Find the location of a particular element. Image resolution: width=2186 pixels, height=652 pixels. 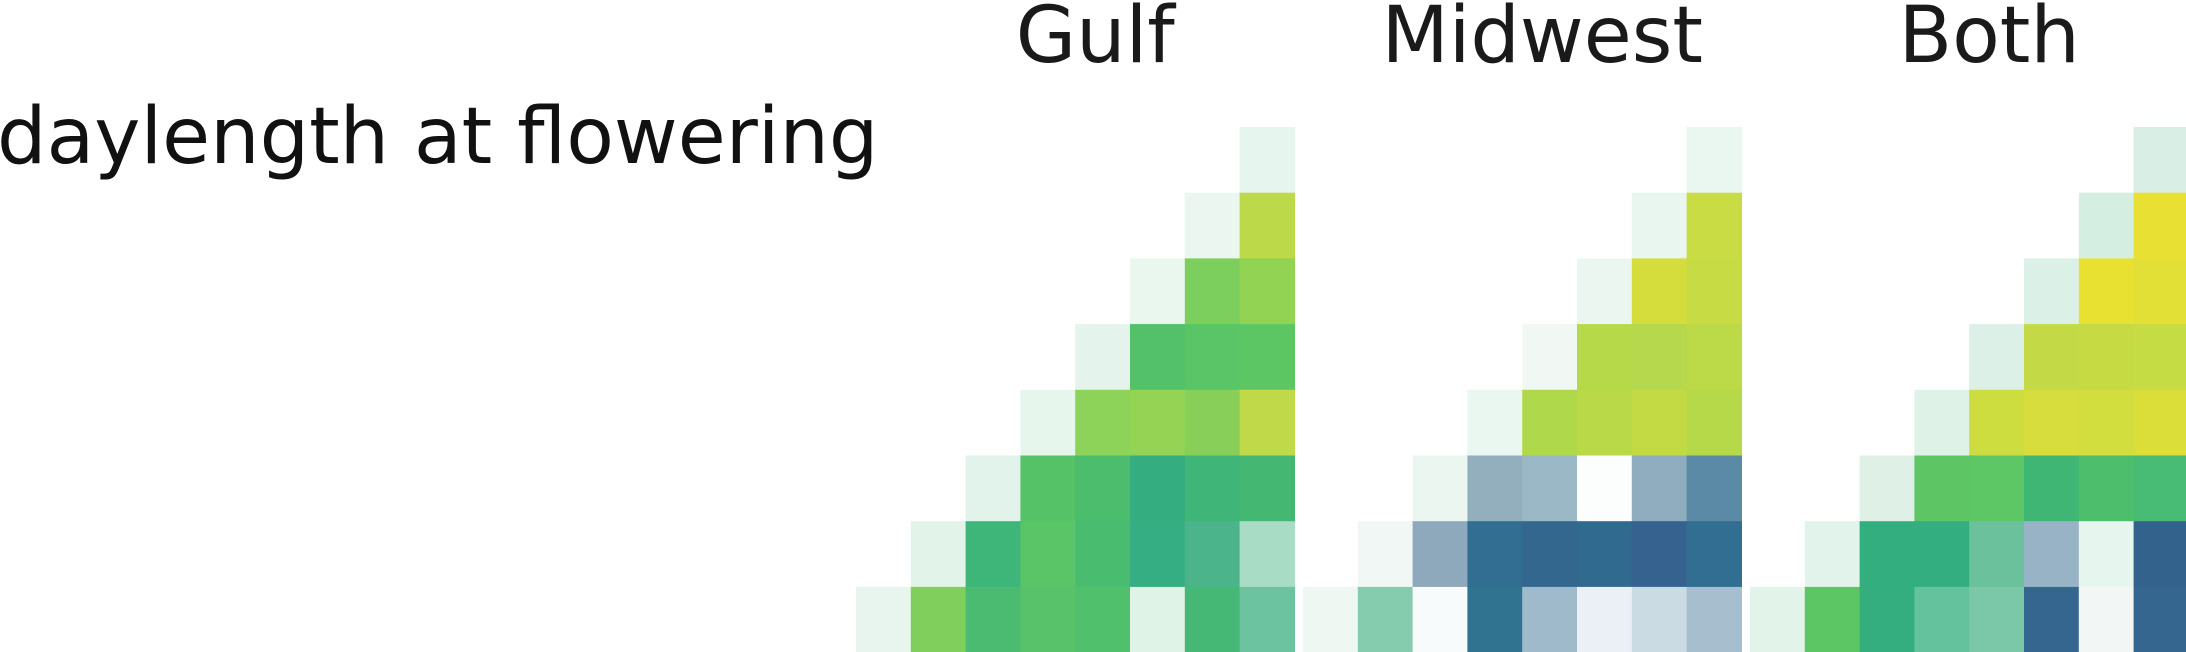

row-label: daylength at flowering is located at coordinates (439, 137).